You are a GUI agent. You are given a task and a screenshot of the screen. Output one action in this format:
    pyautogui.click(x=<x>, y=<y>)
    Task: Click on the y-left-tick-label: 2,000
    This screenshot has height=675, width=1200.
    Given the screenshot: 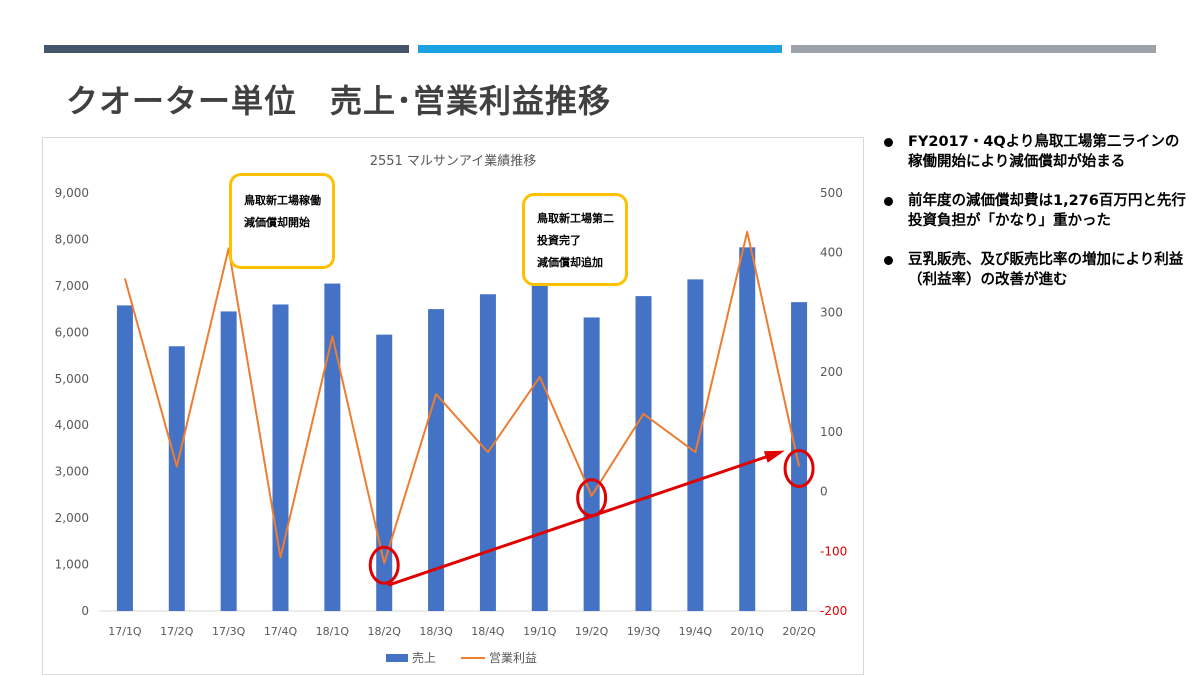 What is the action you would take?
    pyautogui.click(x=72, y=518)
    